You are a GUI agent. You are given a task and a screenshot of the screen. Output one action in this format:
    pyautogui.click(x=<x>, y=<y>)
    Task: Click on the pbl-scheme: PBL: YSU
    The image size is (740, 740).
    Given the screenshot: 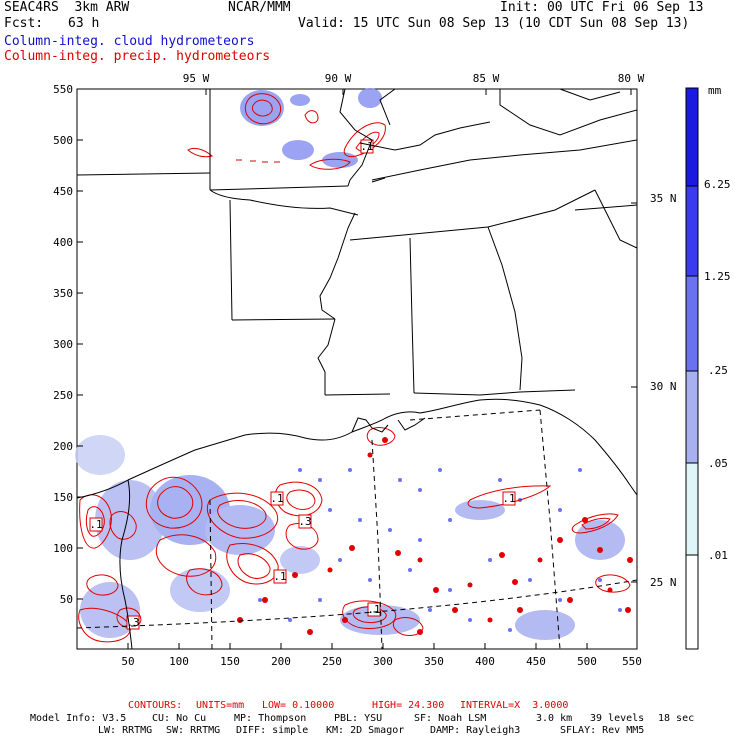 What is the action you would take?
    pyautogui.click(x=358, y=718)
    